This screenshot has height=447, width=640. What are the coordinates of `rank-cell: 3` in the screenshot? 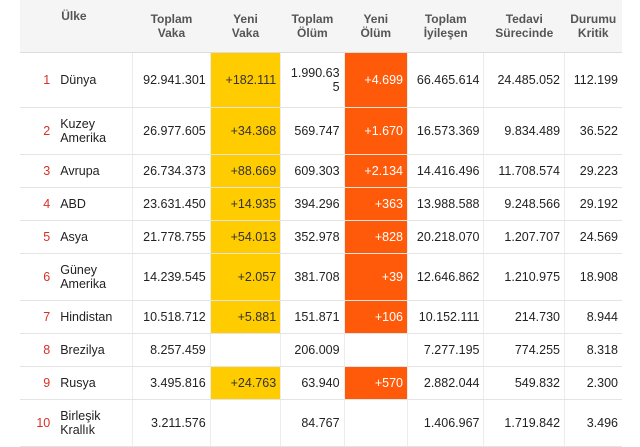 It's located at (38, 171).